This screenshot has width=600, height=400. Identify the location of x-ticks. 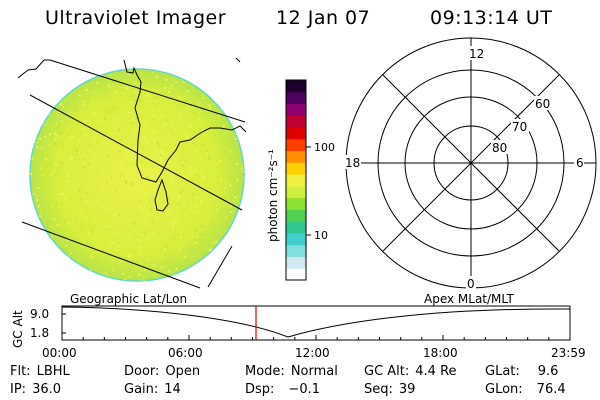
(316, 337).